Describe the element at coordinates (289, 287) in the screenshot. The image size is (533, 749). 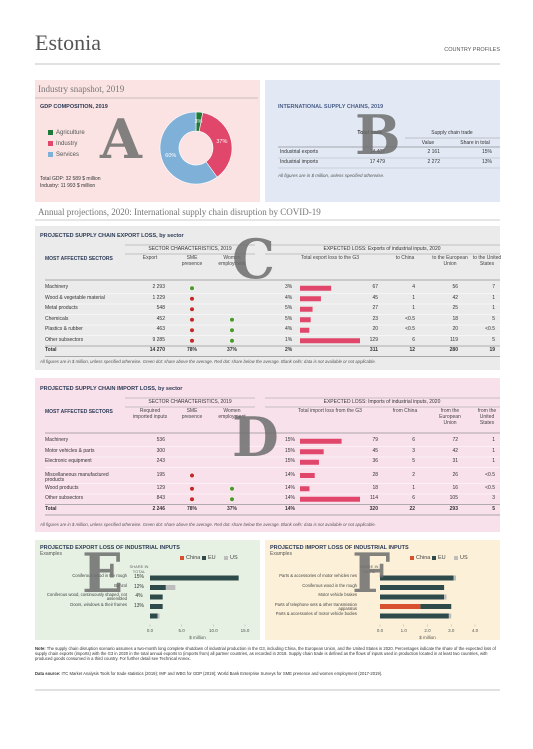
I see `cell: 3%` at that location.